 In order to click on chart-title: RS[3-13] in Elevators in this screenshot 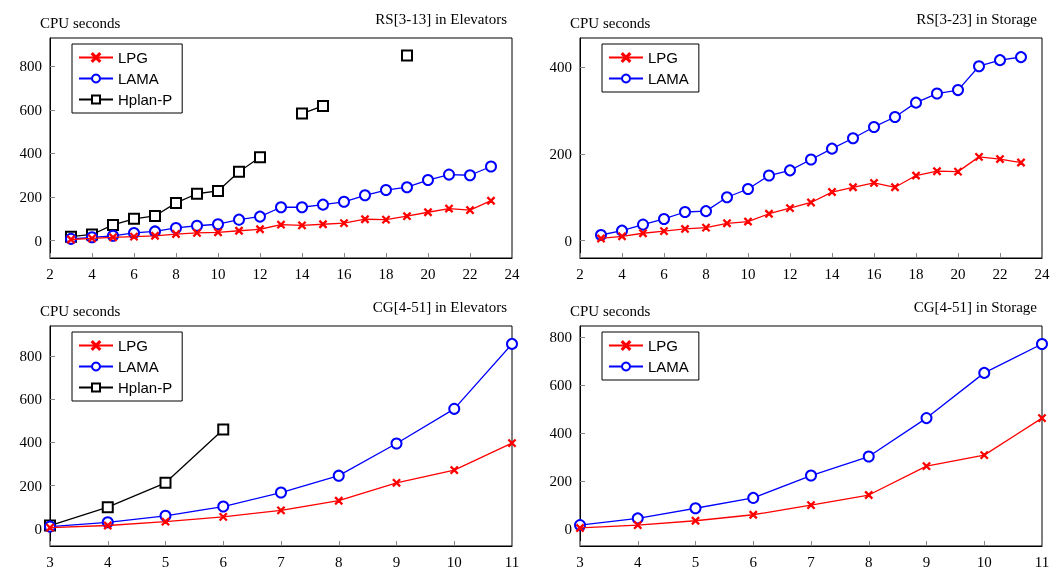, I will do `click(441, 18)`.